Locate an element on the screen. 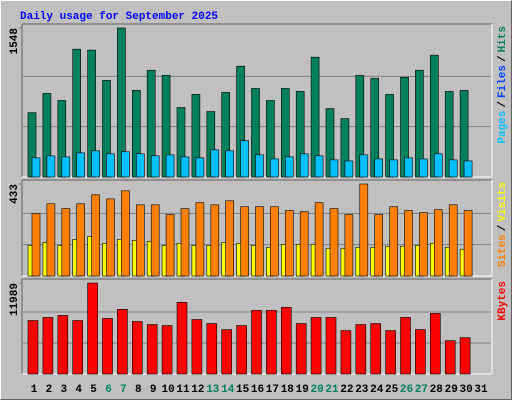 The width and height of the screenshot is (512, 400). x-tick-label: 2 is located at coordinates (49, 390).